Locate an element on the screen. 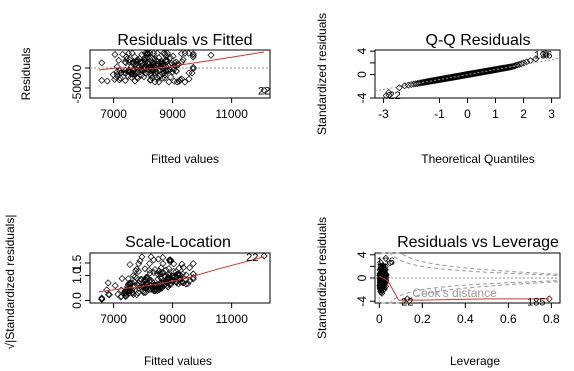  panel3-smoother-line is located at coordinates (181, 274).